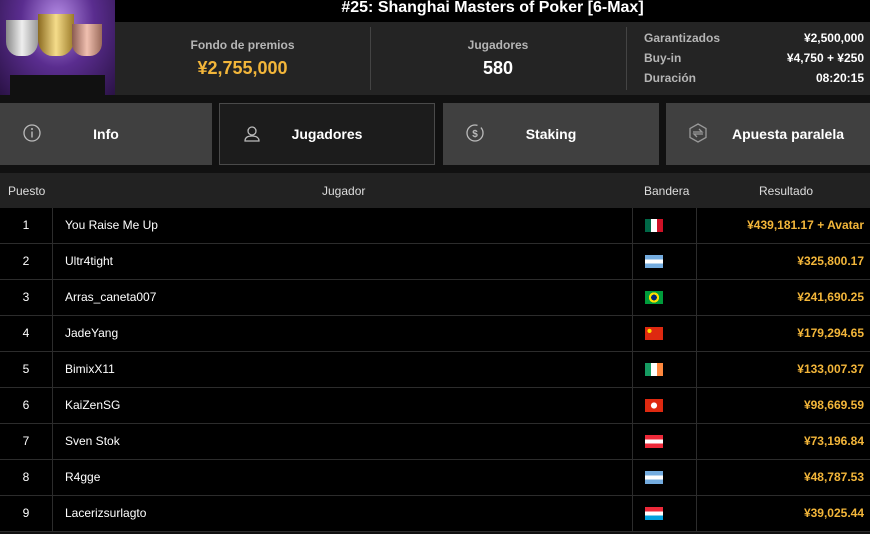  I want to click on row-position: 6, so click(26, 405).